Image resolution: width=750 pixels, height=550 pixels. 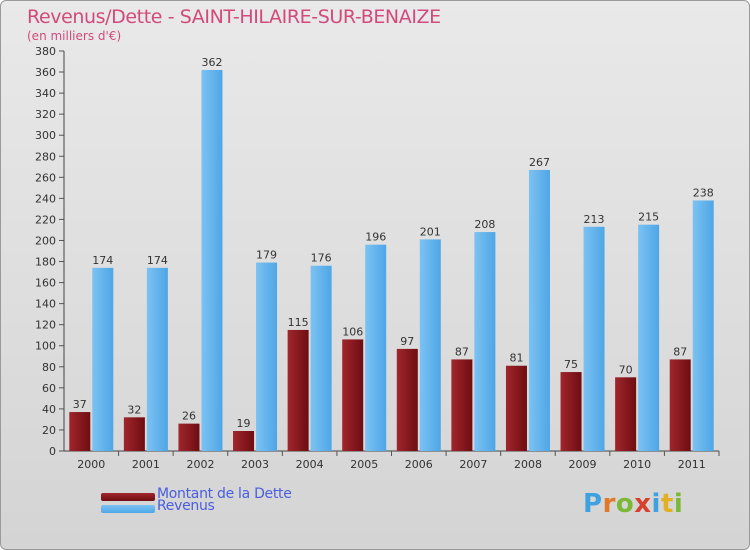 What do you see at coordinates (703, 192) in the screenshot?
I see `revenue-data-label: 238` at bounding box center [703, 192].